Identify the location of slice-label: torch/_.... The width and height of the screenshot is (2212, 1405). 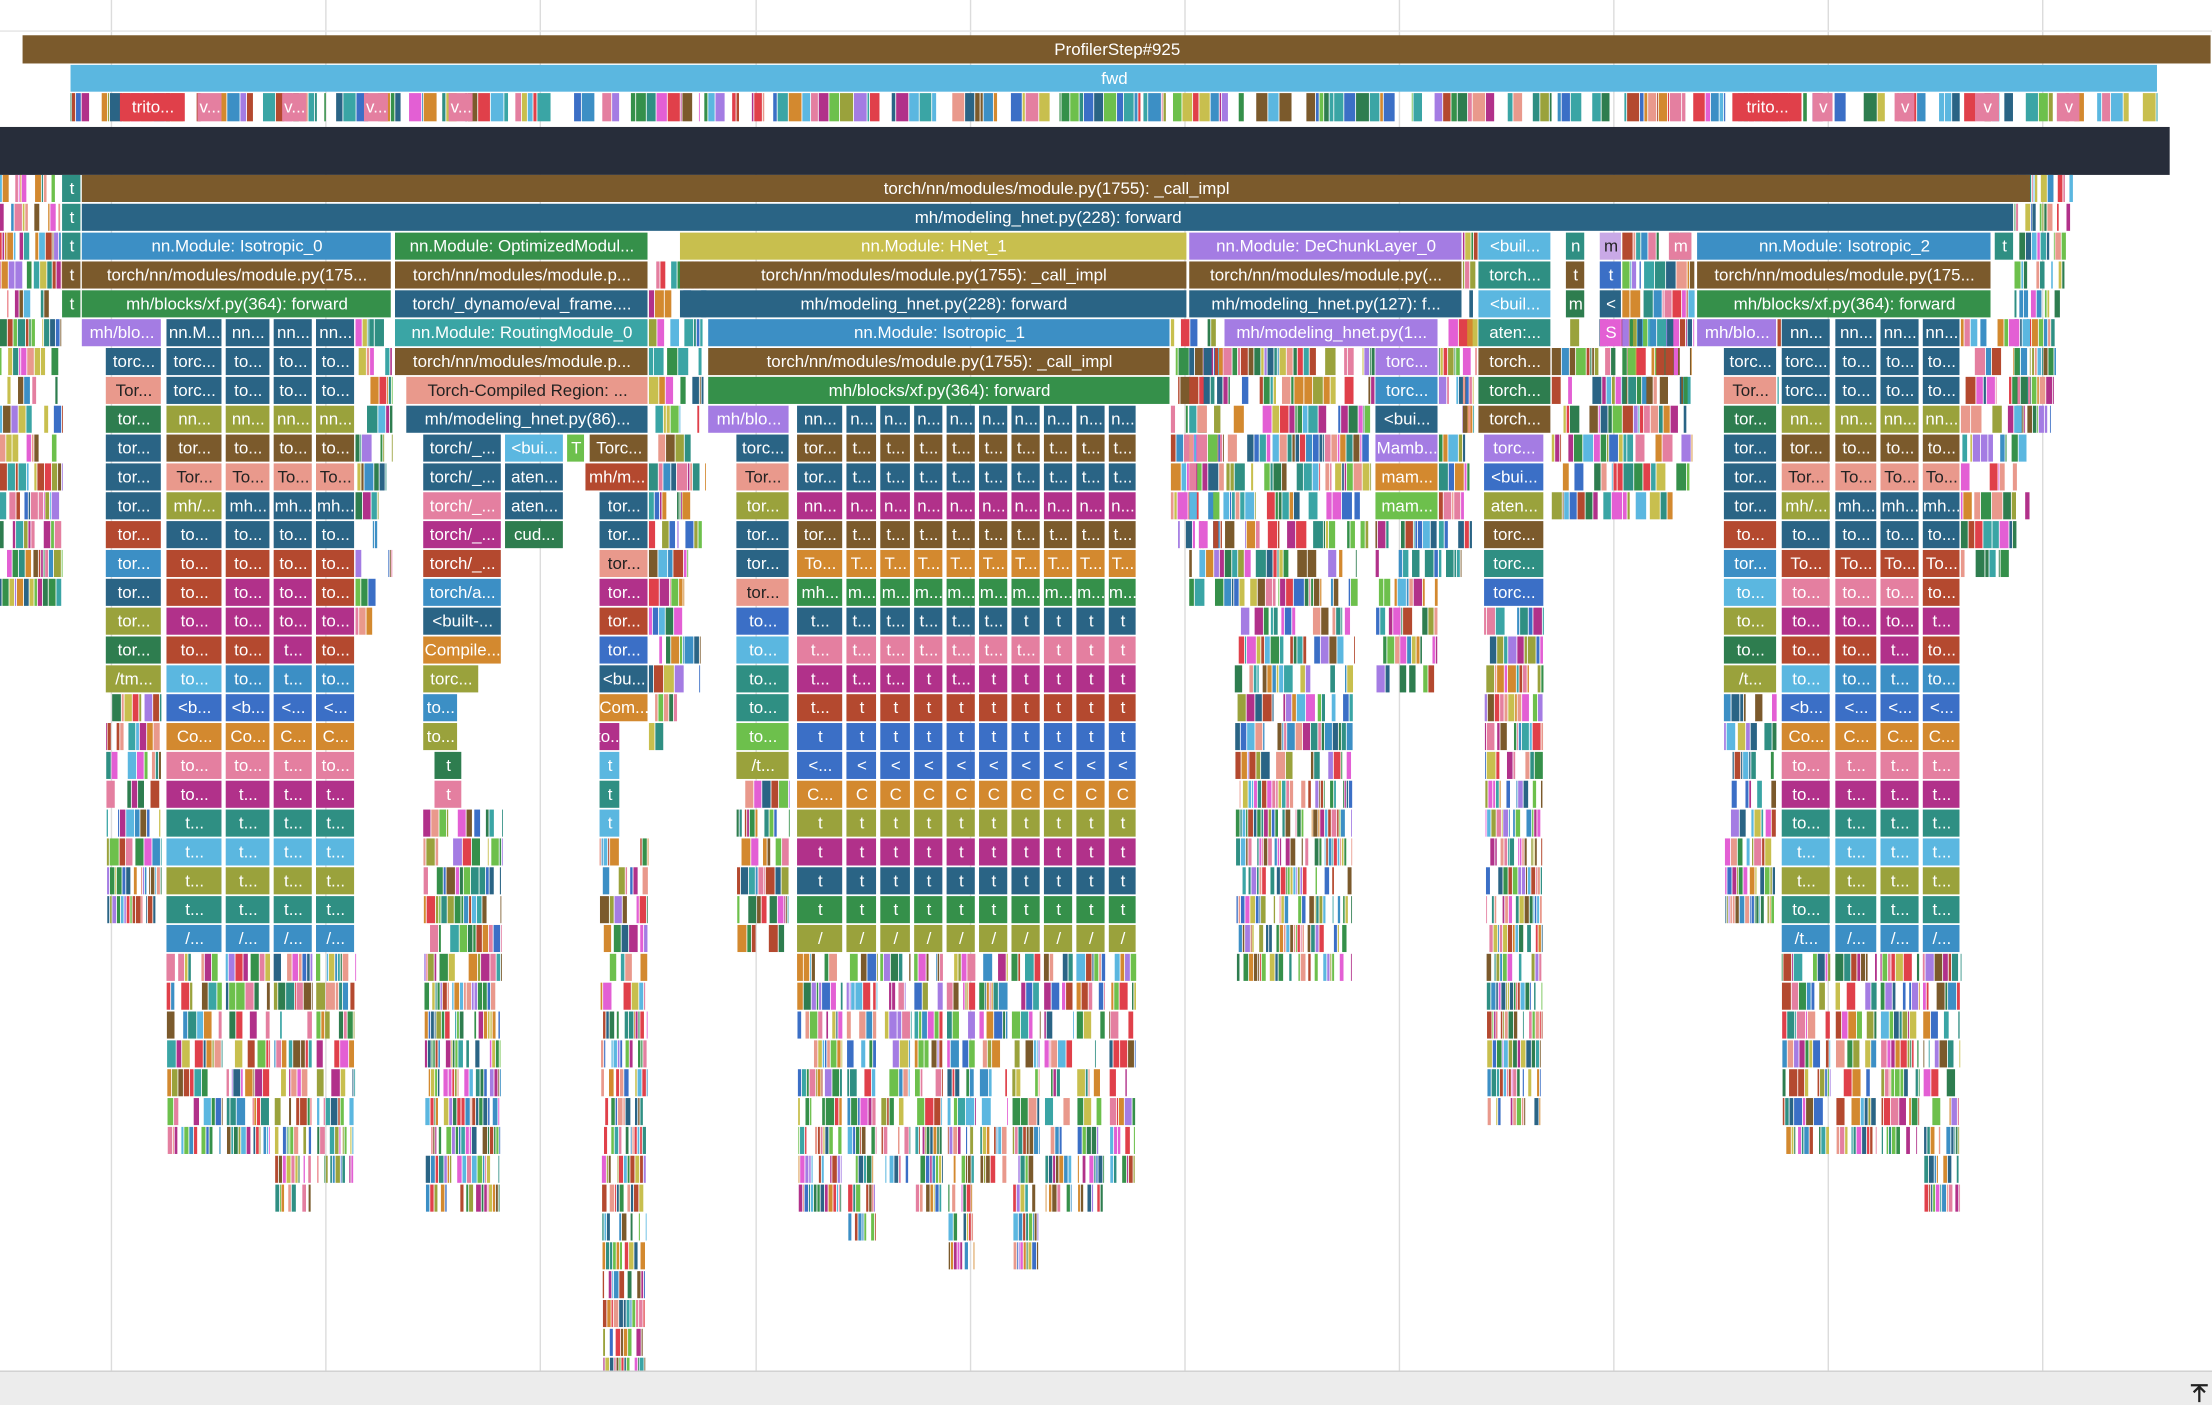
(463, 563).